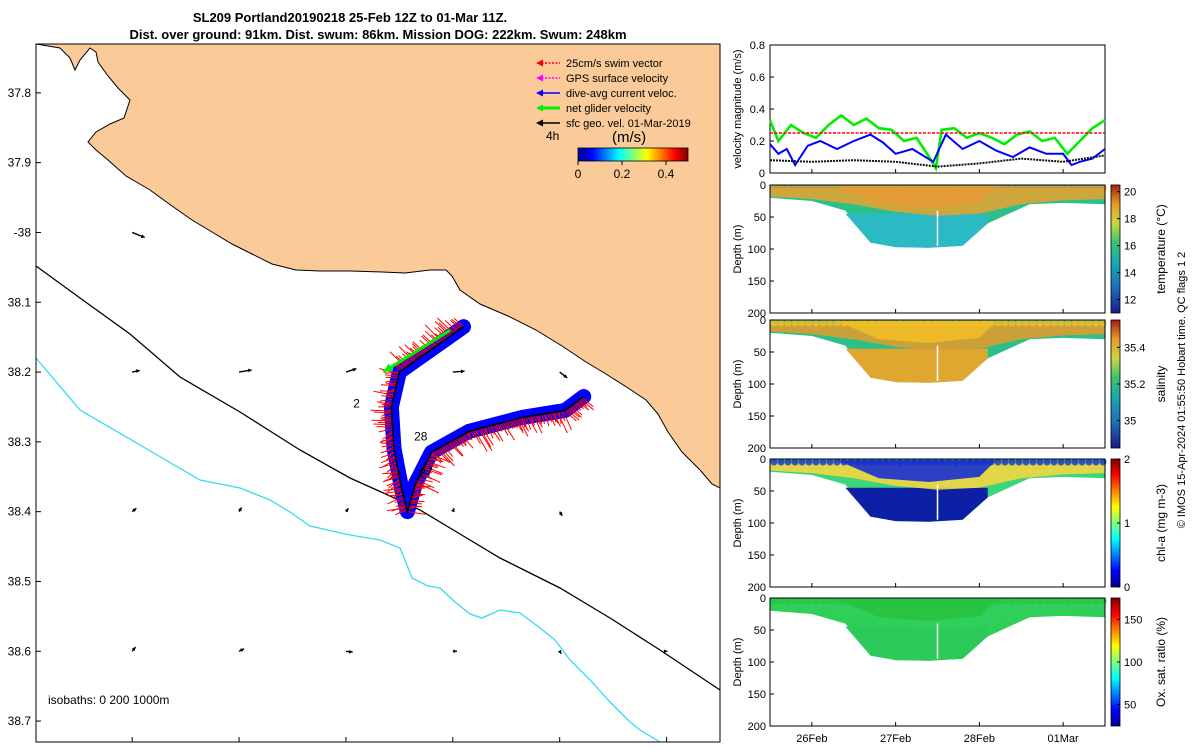  I want to click on map-y-tick-label: -38, so click(23, 232).